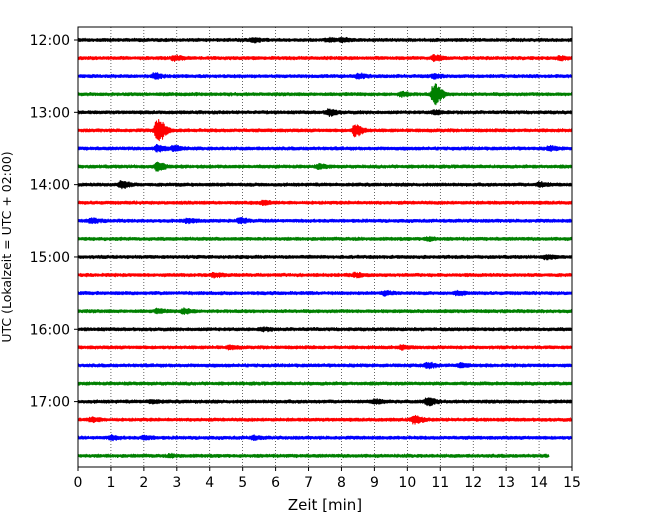 This screenshot has height=520, width=650. Describe the element at coordinates (50, 403) in the screenshot. I see `y-tick-label: 17:00` at that location.